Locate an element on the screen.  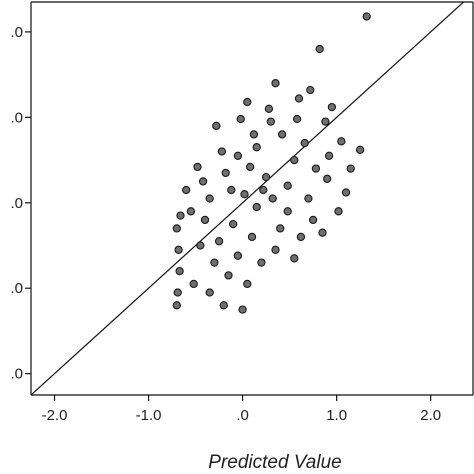
x-tick-label: -1.0 is located at coordinates (149, 415).